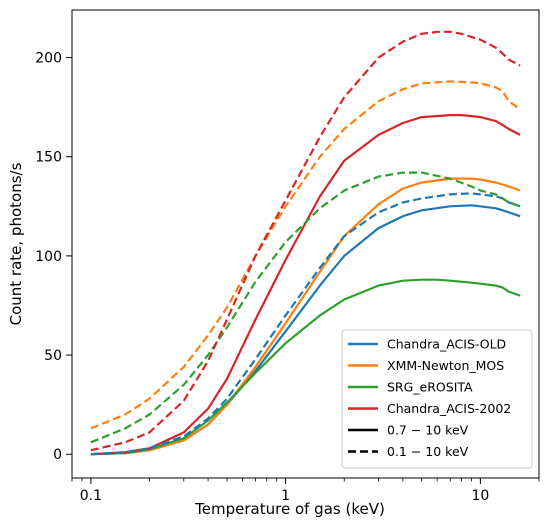  What do you see at coordinates (446, 344) in the screenshot?
I see `legend-label: Chandra_ACIS-OLD` at bounding box center [446, 344].